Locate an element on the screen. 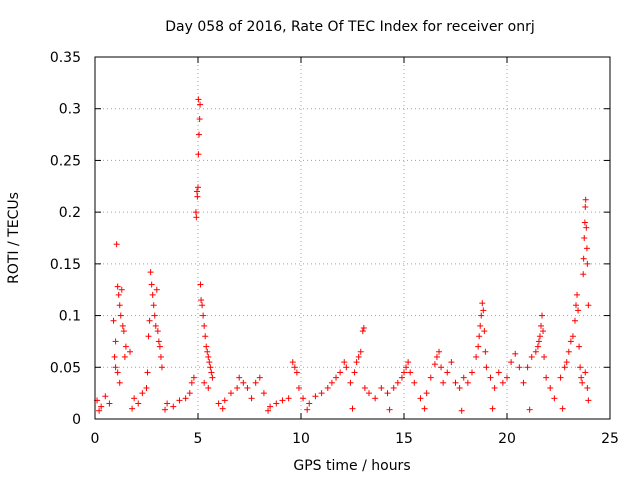  y-tick-label: 0.2 is located at coordinates (70, 213).